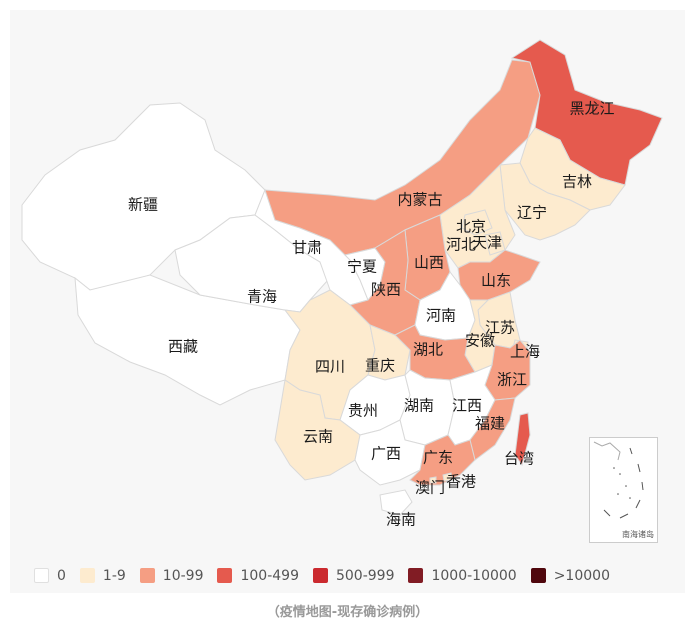 This screenshot has width=695, height=629. What do you see at coordinates (419, 200) in the screenshot?
I see `province-label-neimenggu: 内蒙古` at bounding box center [419, 200].